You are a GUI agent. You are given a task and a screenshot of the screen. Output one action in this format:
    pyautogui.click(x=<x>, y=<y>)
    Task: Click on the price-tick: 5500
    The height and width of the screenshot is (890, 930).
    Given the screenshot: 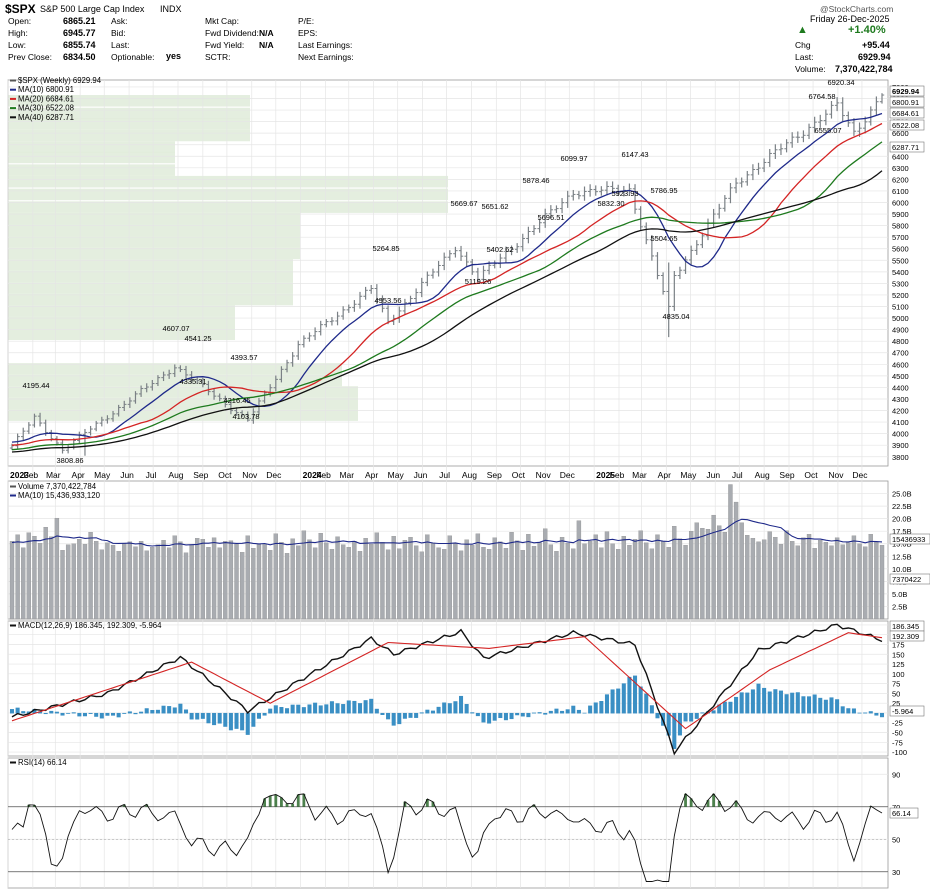 What is the action you would take?
    pyautogui.click(x=900, y=260)
    